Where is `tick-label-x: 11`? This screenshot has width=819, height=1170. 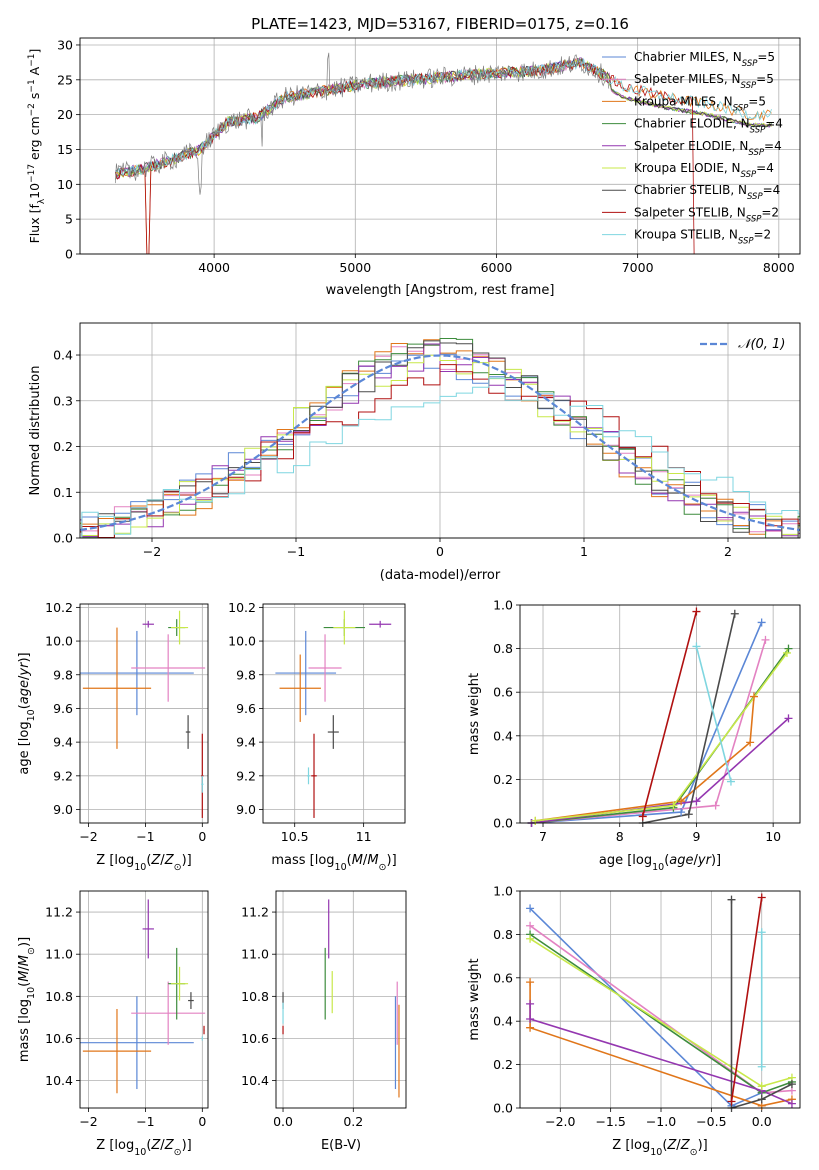
tick-label-x: 11 is located at coordinates (364, 836).